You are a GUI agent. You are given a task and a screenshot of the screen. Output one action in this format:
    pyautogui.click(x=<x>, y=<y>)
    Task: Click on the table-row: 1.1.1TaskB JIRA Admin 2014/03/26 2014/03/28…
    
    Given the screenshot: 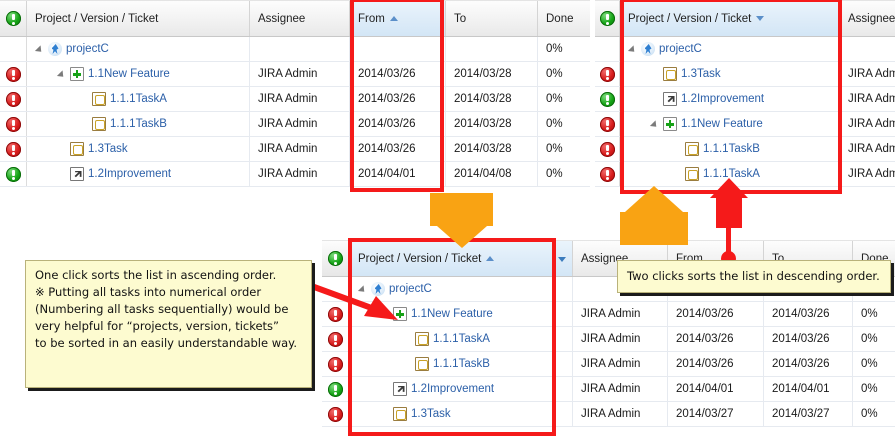 What is the action you would take?
    pyautogui.click(x=295, y=124)
    